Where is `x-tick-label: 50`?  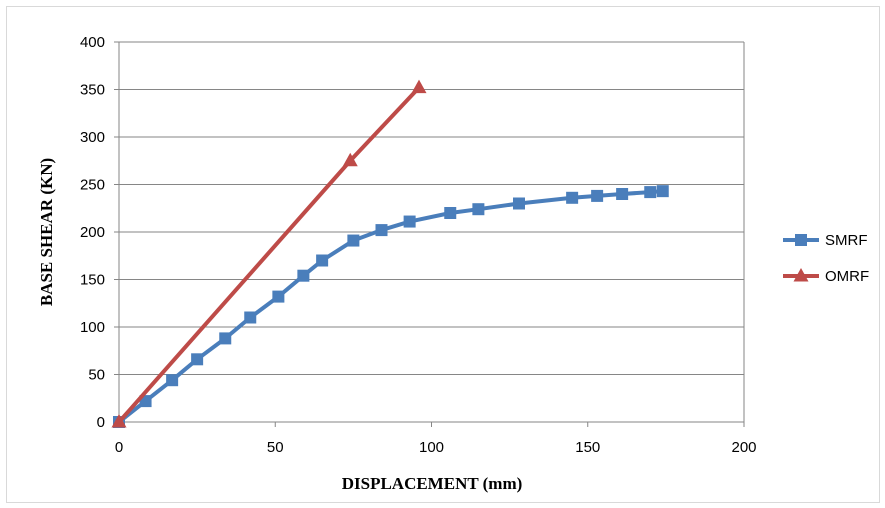 x-tick-label: 50 is located at coordinates (275, 447).